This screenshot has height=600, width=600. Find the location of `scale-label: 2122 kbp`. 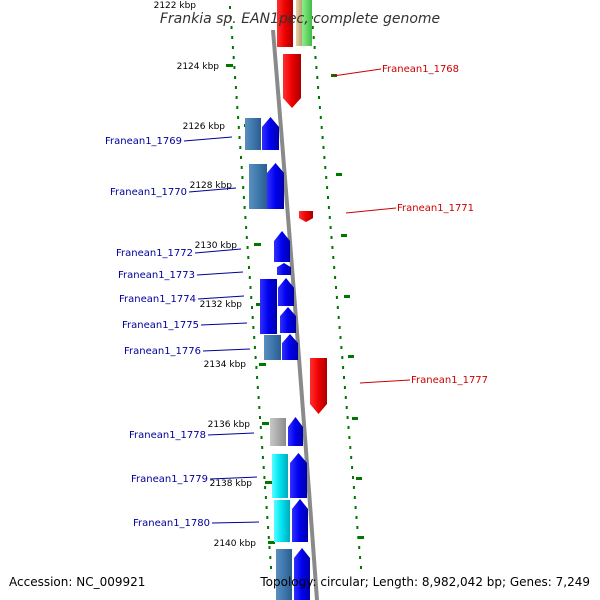

scale-label: 2122 kbp is located at coordinates (175, 6).